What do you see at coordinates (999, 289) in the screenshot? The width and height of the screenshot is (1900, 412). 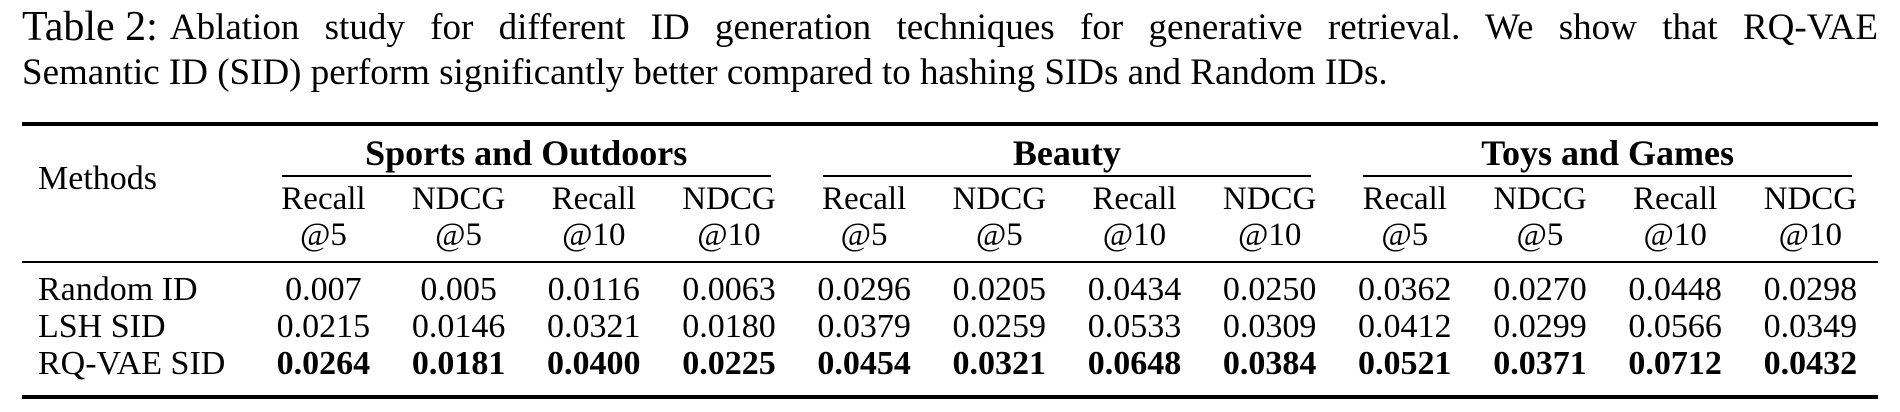 I see `metric-value: 0.0205` at bounding box center [999, 289].